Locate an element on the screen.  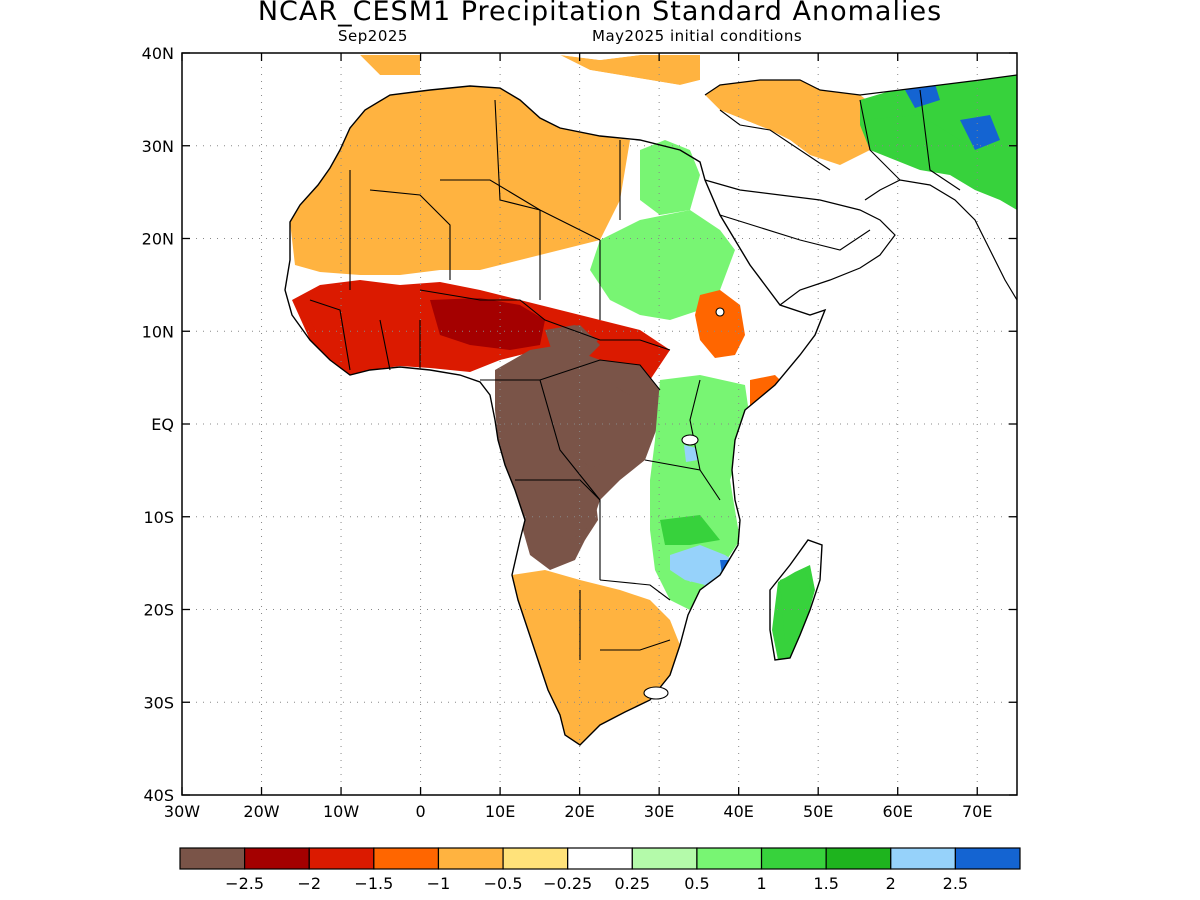
madagascar-coastline is located at coordinates (796, 600).